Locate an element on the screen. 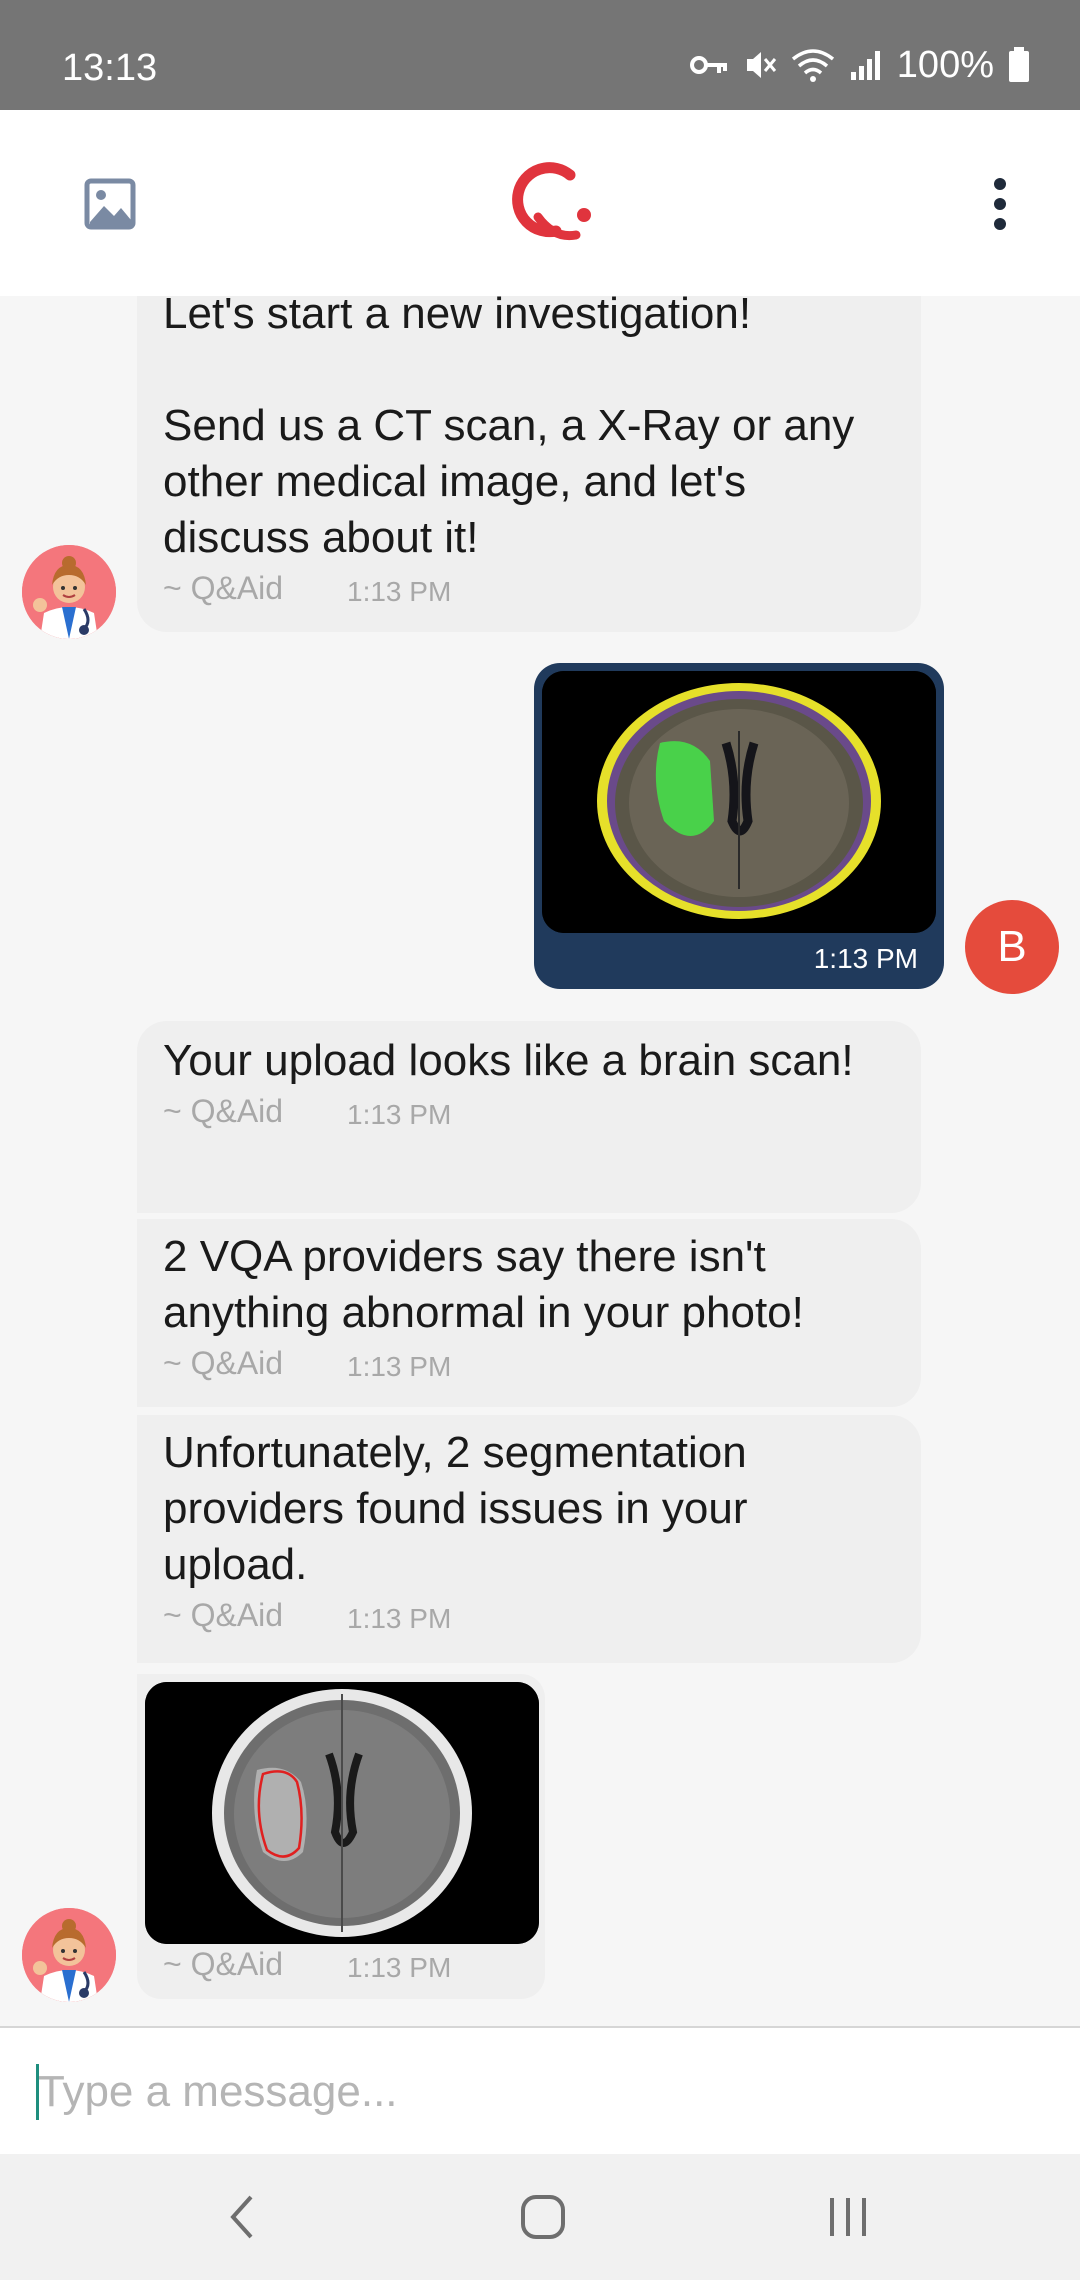 Image resolution: width=1080 pixels, height=2280 pixels. qaid-logo is located at coordinates (551, 201).